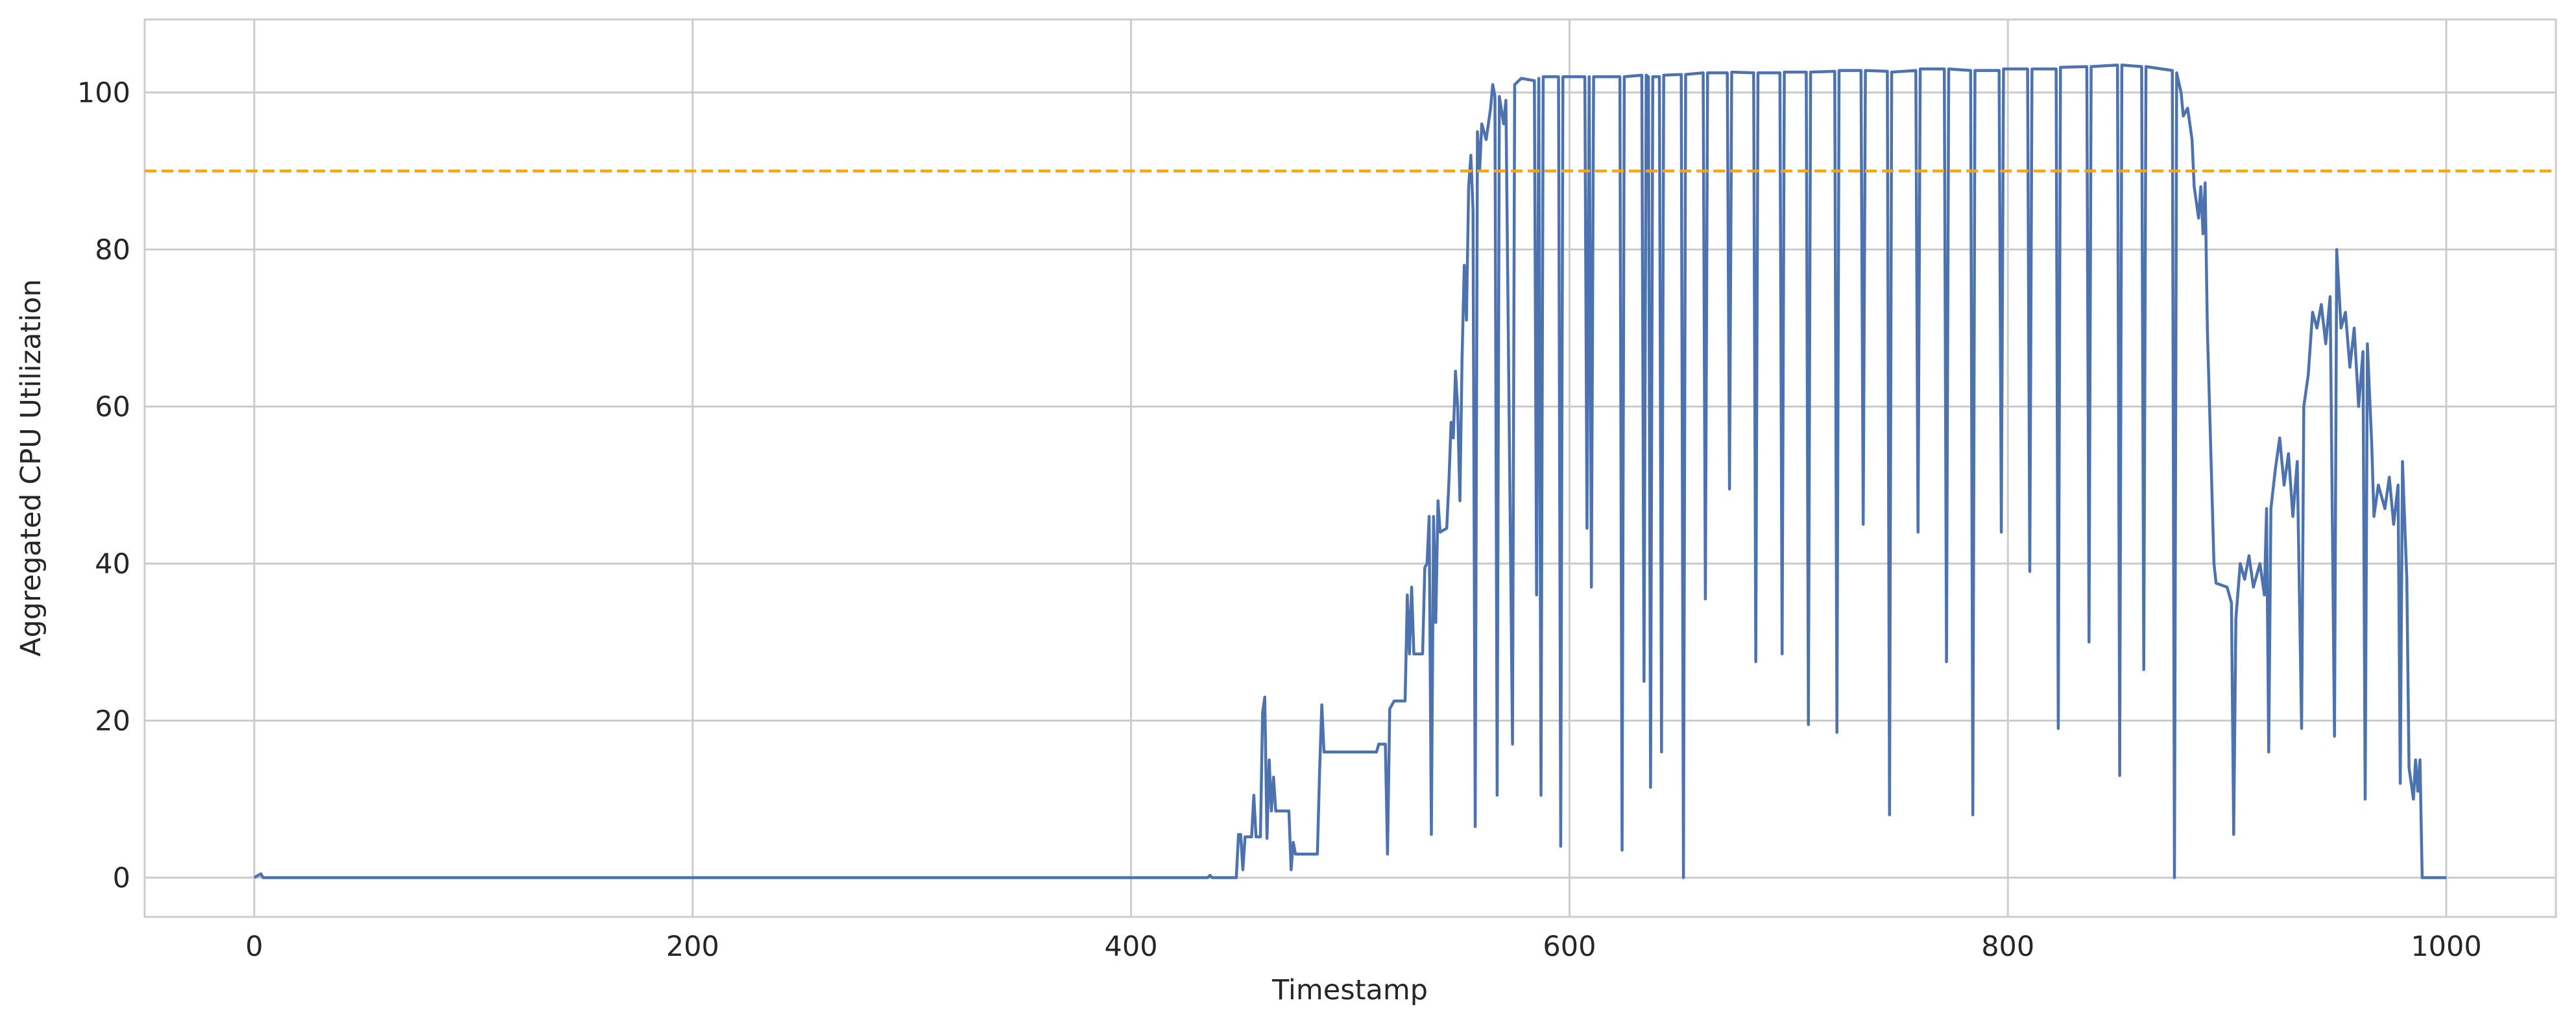 This screenshot has height=1035, width=2576. What do you see at coordinates (112, 407) in the screenshot?
I see `y-tick-label: 60` at bounding box center [112, 407].